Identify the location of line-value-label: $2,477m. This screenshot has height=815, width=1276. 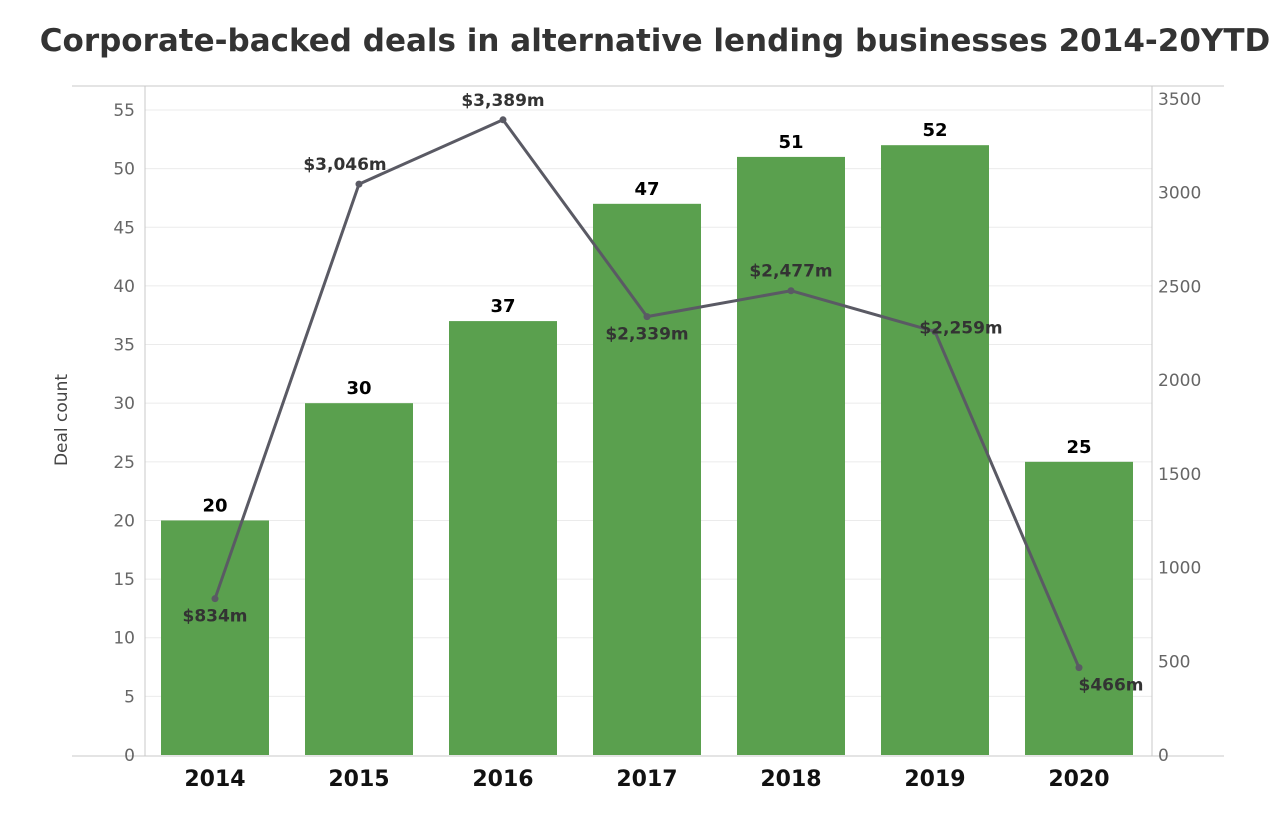
(790, 272).